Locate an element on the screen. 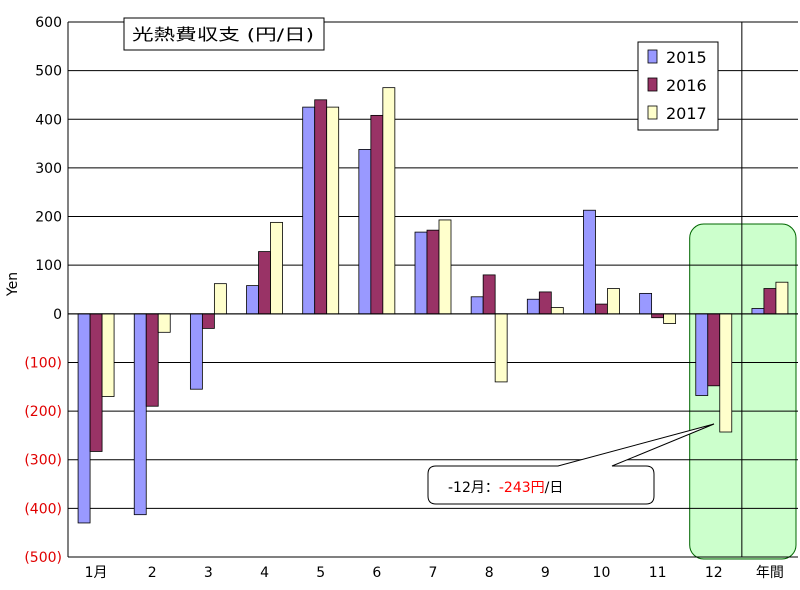  bar-2016-年間 is located at coordinates (770, 301).